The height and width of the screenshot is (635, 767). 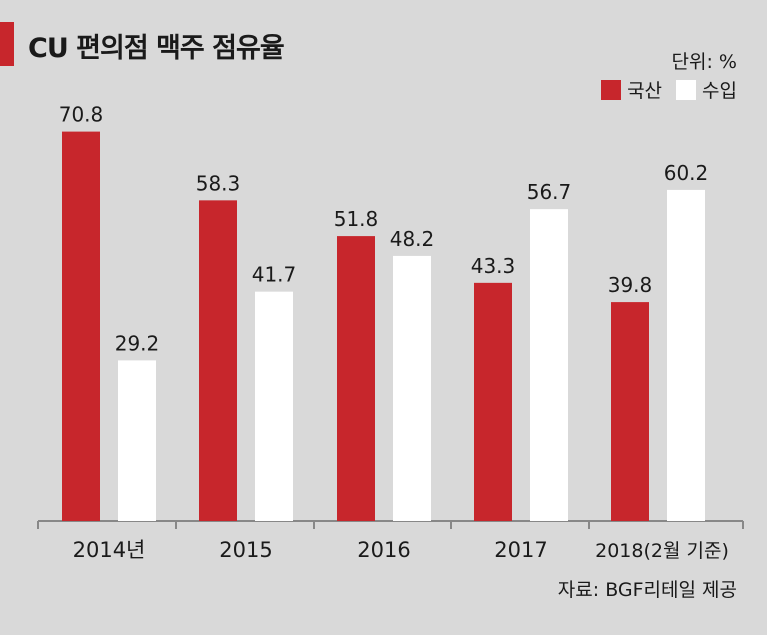 What do you see at coordinates (647, 590) in the screenshot?
I see `source-note: 자료: BGF리테일 제공` at bounding box center [647, 590].